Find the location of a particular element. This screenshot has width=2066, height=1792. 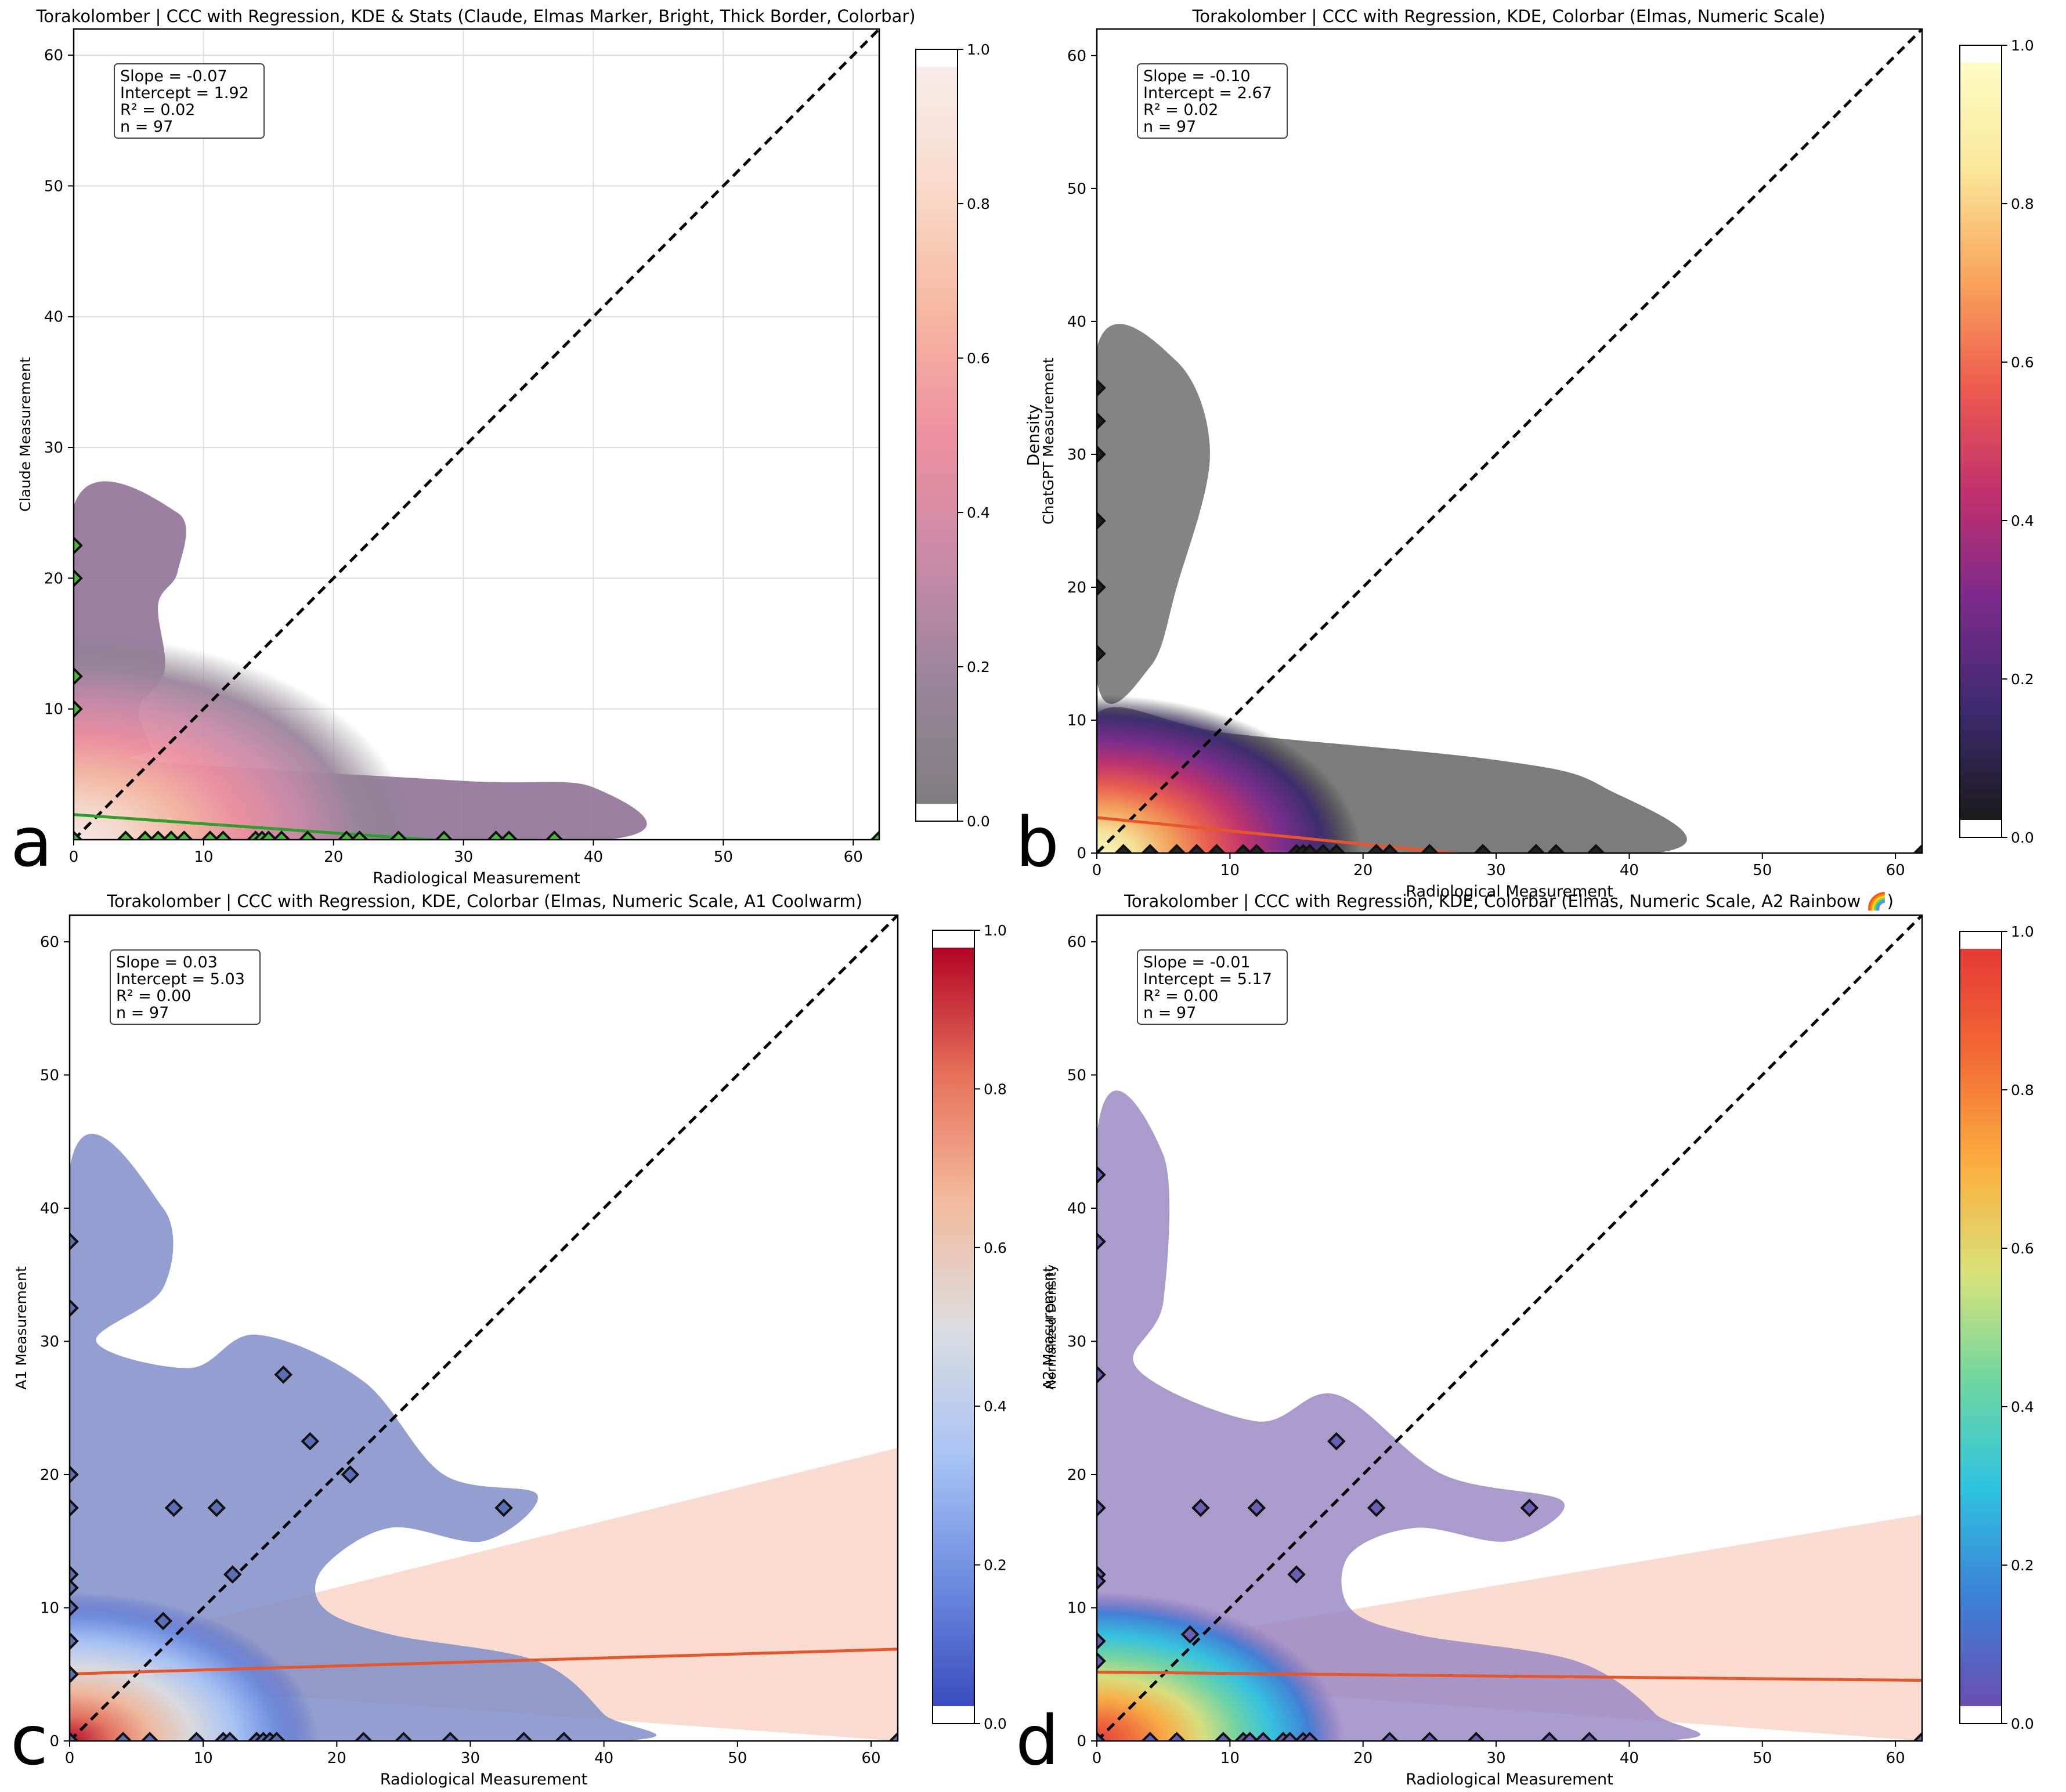

y-tick-label: 50 is located at coordinates (53, 186).